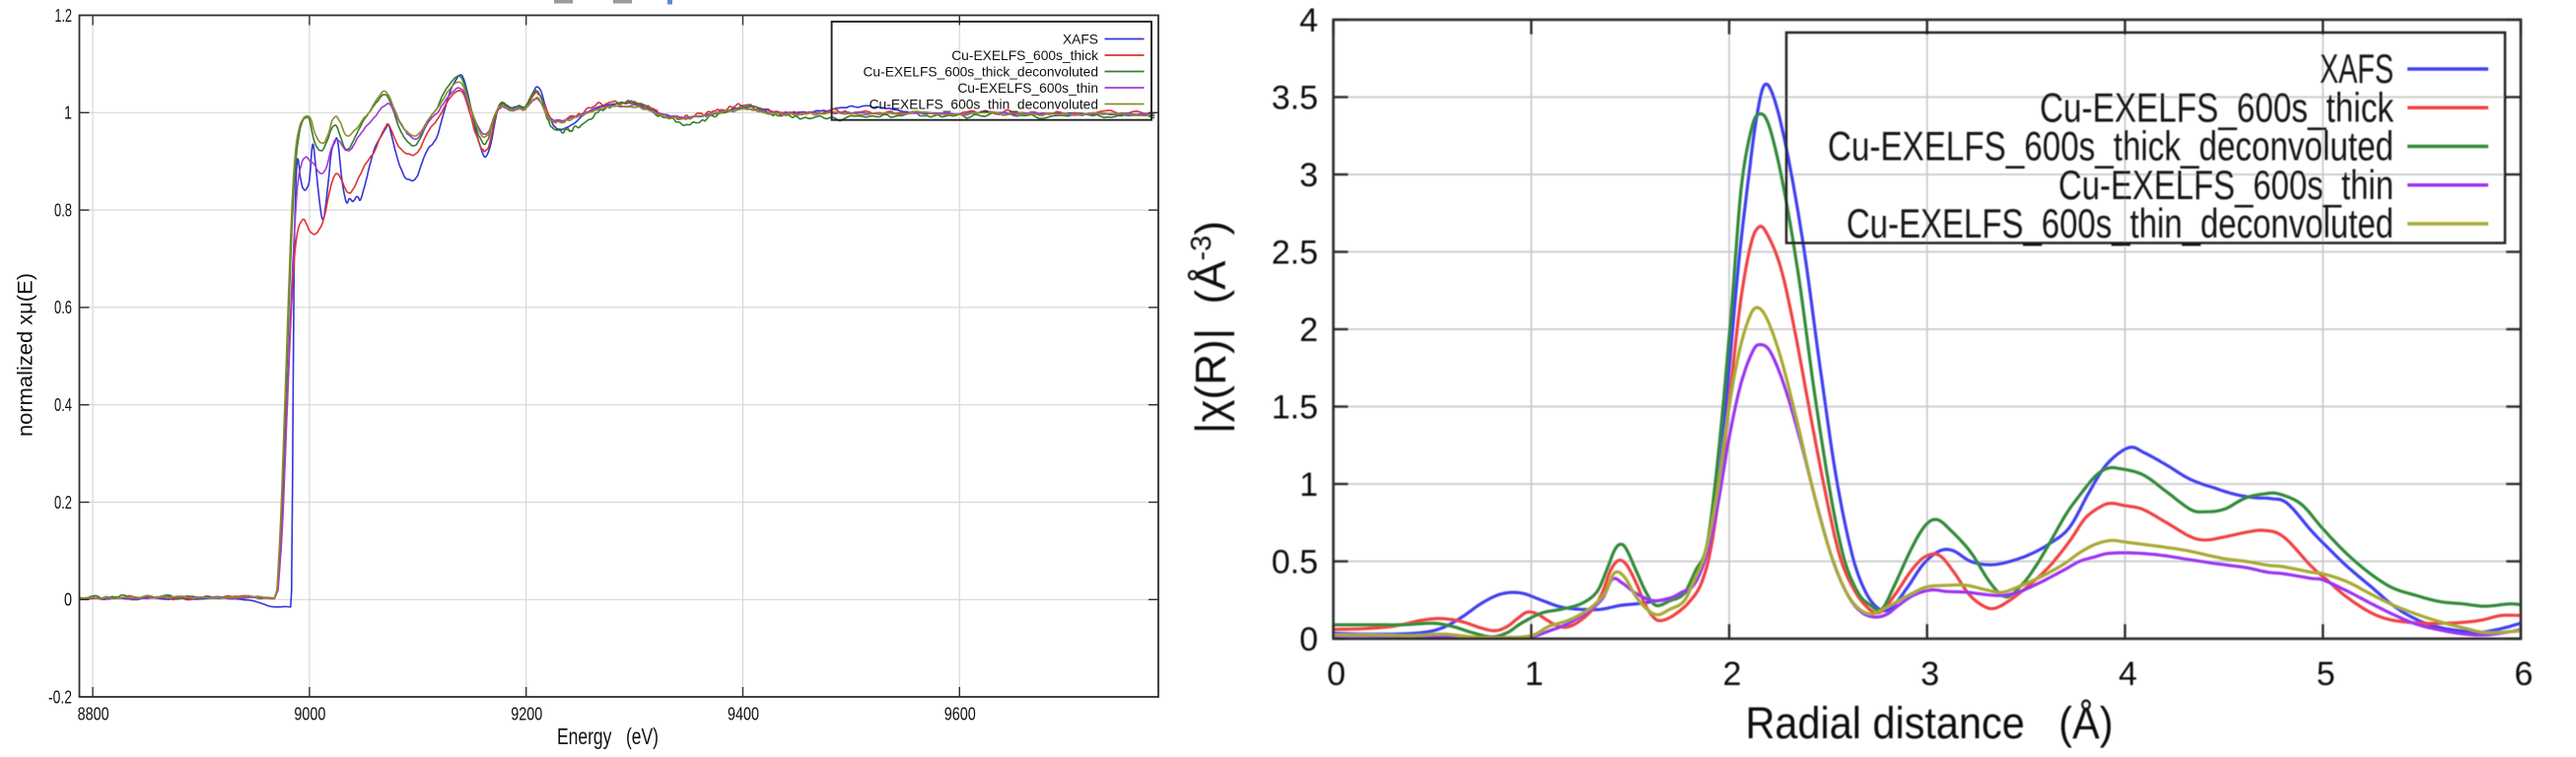 The width and height of the screenshot is (2576, 757). What do you see at coordinates (63, 503) in the screenshot?
I see `svg-text: 0.2` at bounding box center [63, 503].